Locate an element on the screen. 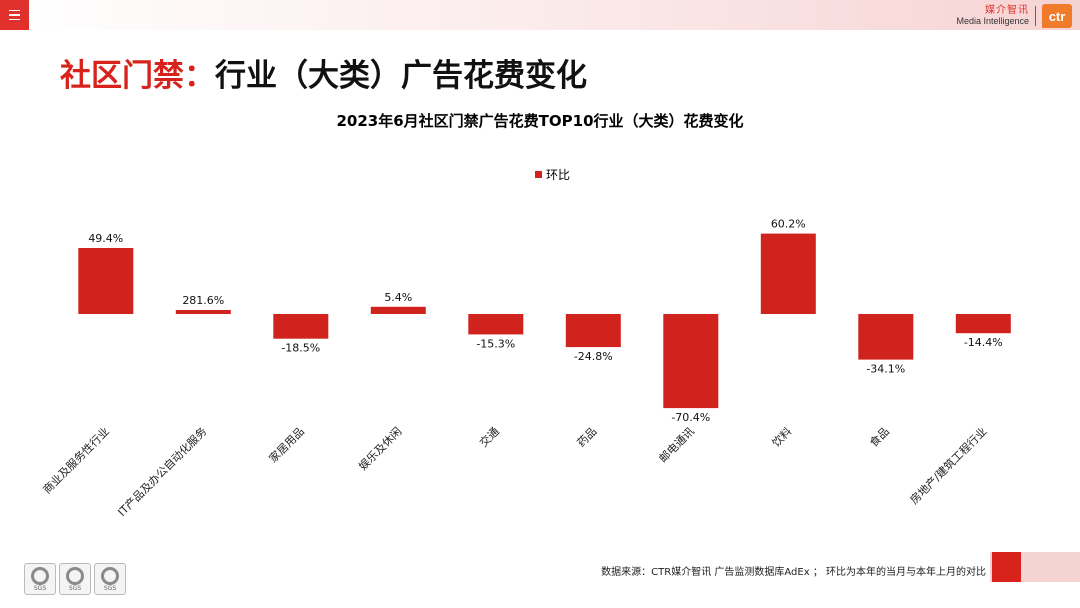  category-label-8: 食品 is located at coordinates (878, 436).